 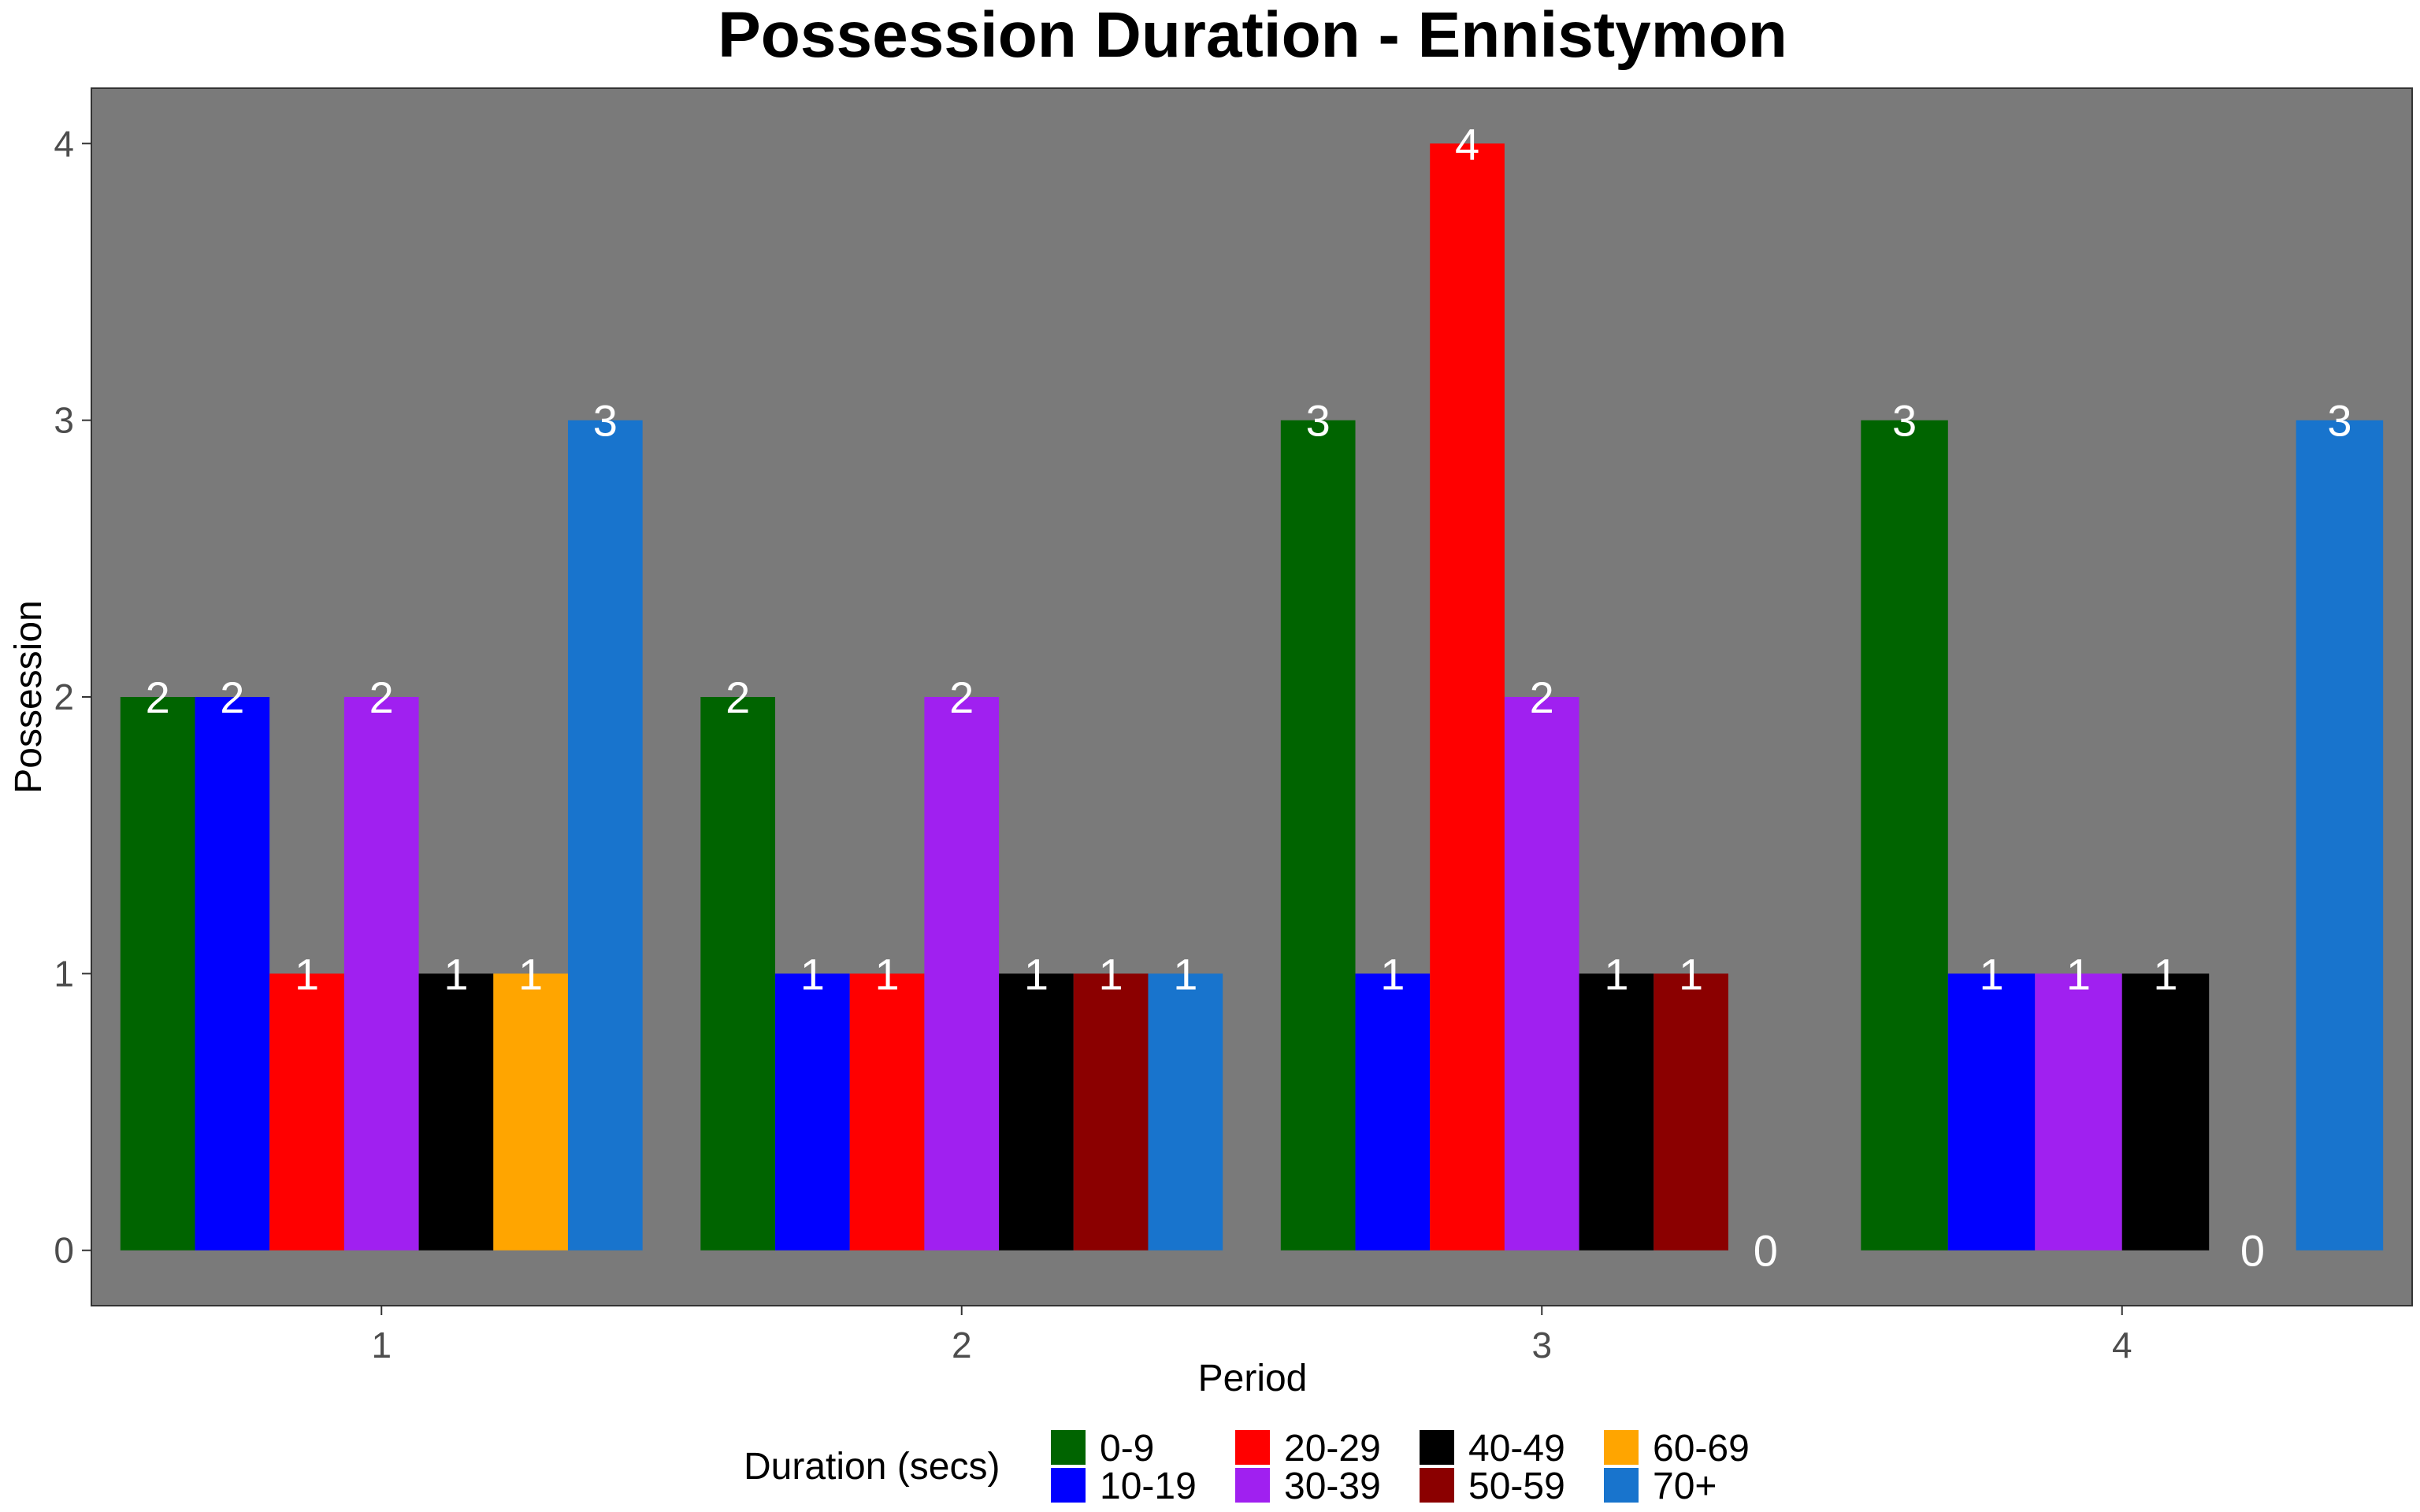 What do you see at coordinates (1111, 974) in the screenshot?
I see `data-label-period-2-duration-50-59: 1` at bounding box center [1111, 974].